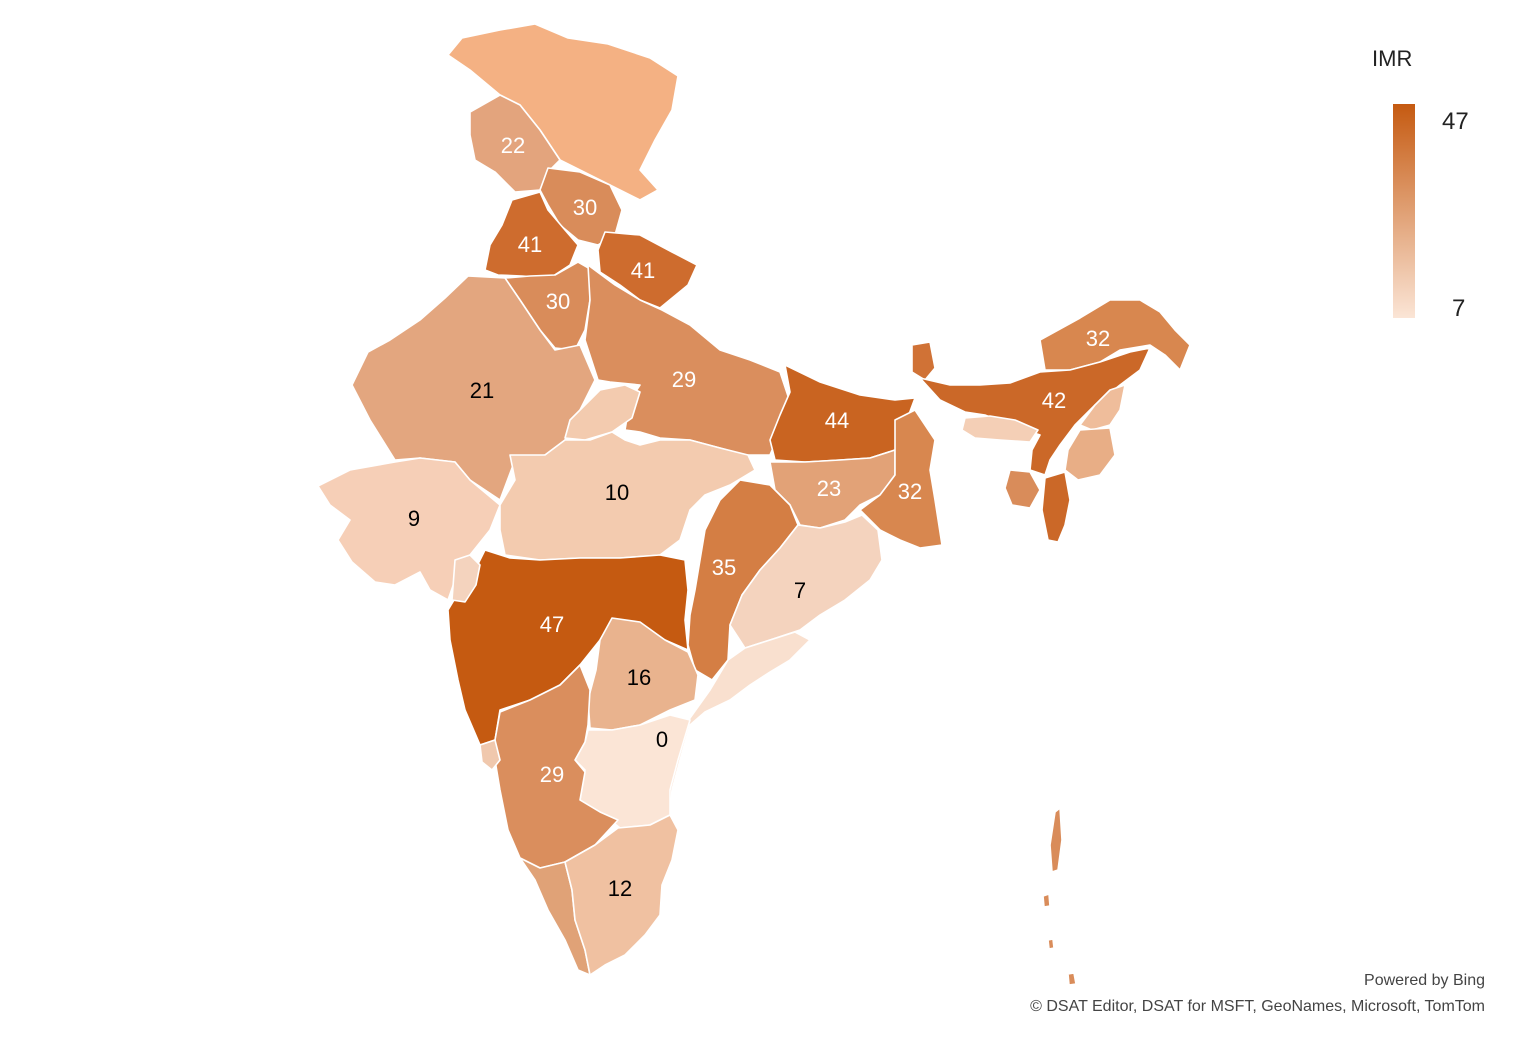  I want to click on legend-max-label: 47, so click(1455, 121).